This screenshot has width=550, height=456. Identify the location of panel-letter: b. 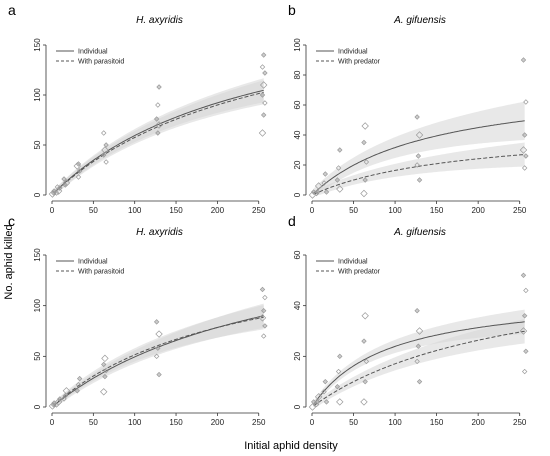
(292, 10).